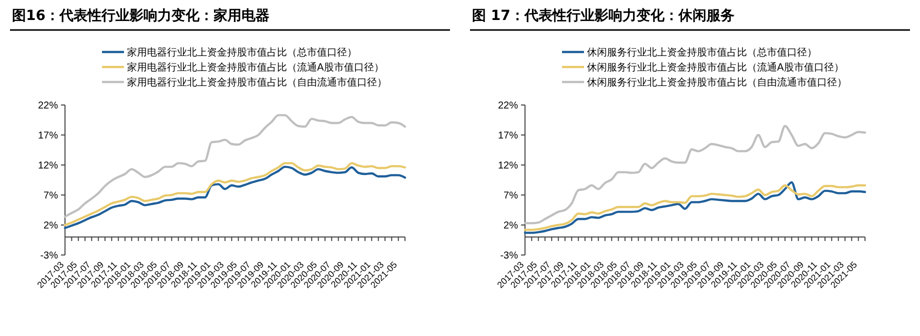 This screenshot has height=336, width=920. What do you see at coordinates (702, 52) in the screenshot?
I see `legend-label: 休闲服务行业北上资金持股市值占比（总市值口径）` at bounding box center [702, 52].